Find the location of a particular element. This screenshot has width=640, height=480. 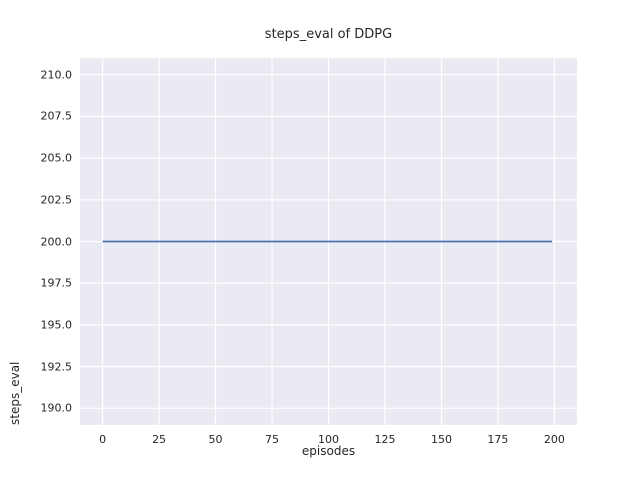

x-tick-label: 175 is located at coordinates (498, 439).